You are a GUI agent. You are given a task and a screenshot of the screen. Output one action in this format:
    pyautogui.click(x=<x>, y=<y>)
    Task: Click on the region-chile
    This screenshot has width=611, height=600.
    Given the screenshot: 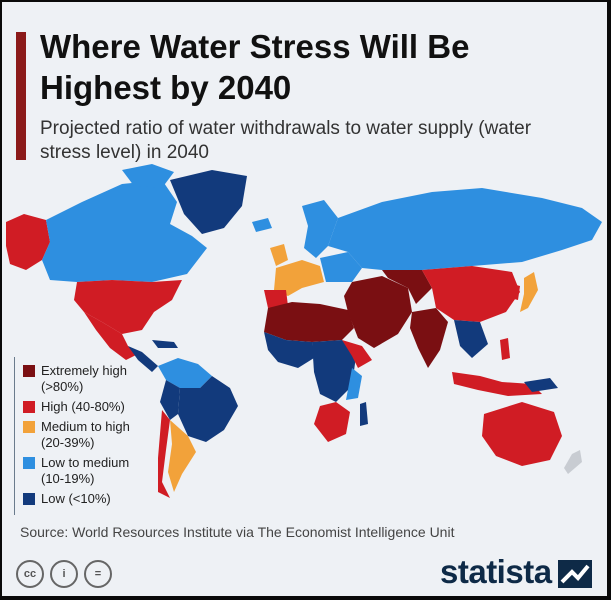 What is the action you would take?
    pyautogui.click(x=164, y=454)
    